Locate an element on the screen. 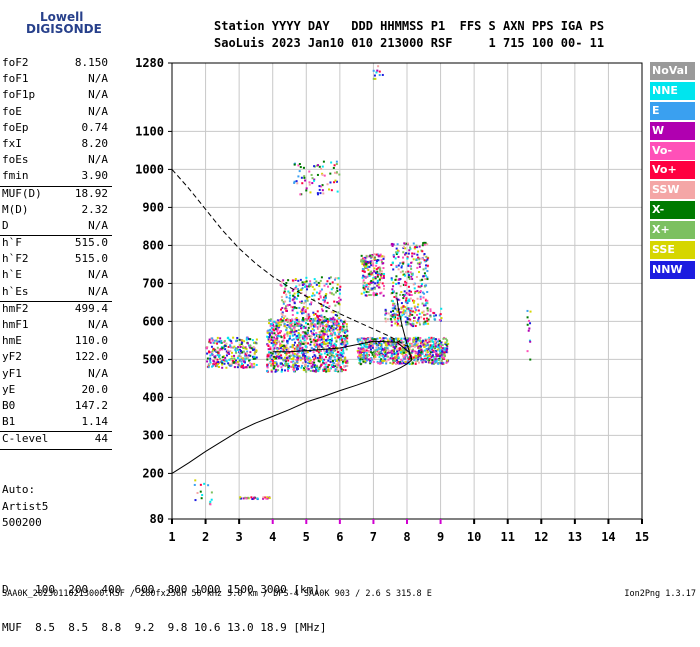  x-tick-label: 2 is located at coordinates (205, 537).